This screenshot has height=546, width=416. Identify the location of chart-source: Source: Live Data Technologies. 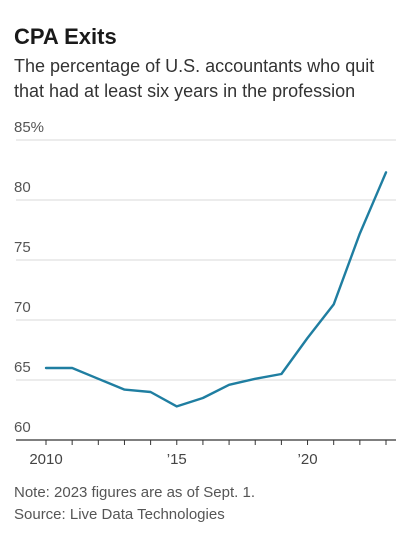
(119, 514).